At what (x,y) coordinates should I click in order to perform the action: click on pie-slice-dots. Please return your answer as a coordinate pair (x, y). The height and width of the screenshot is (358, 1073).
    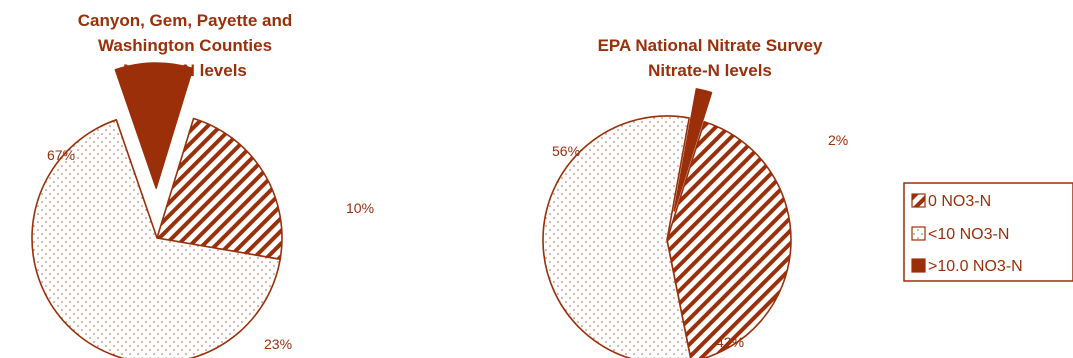
    Looking at the image, I should click on (617, 236).